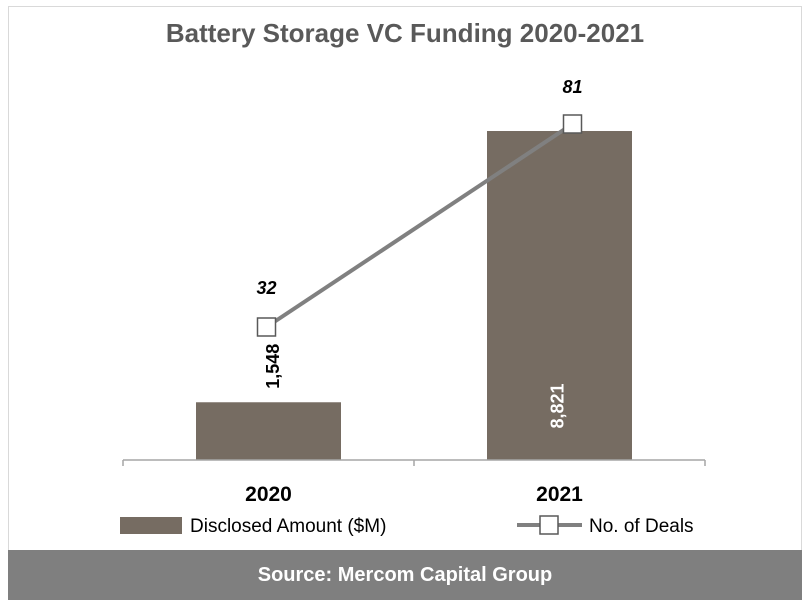  What do you see at coordinates (405, 575) in the screenshot?
I see `source-note: Source: Mercom Capital Group` at bounding box center [405, 575].